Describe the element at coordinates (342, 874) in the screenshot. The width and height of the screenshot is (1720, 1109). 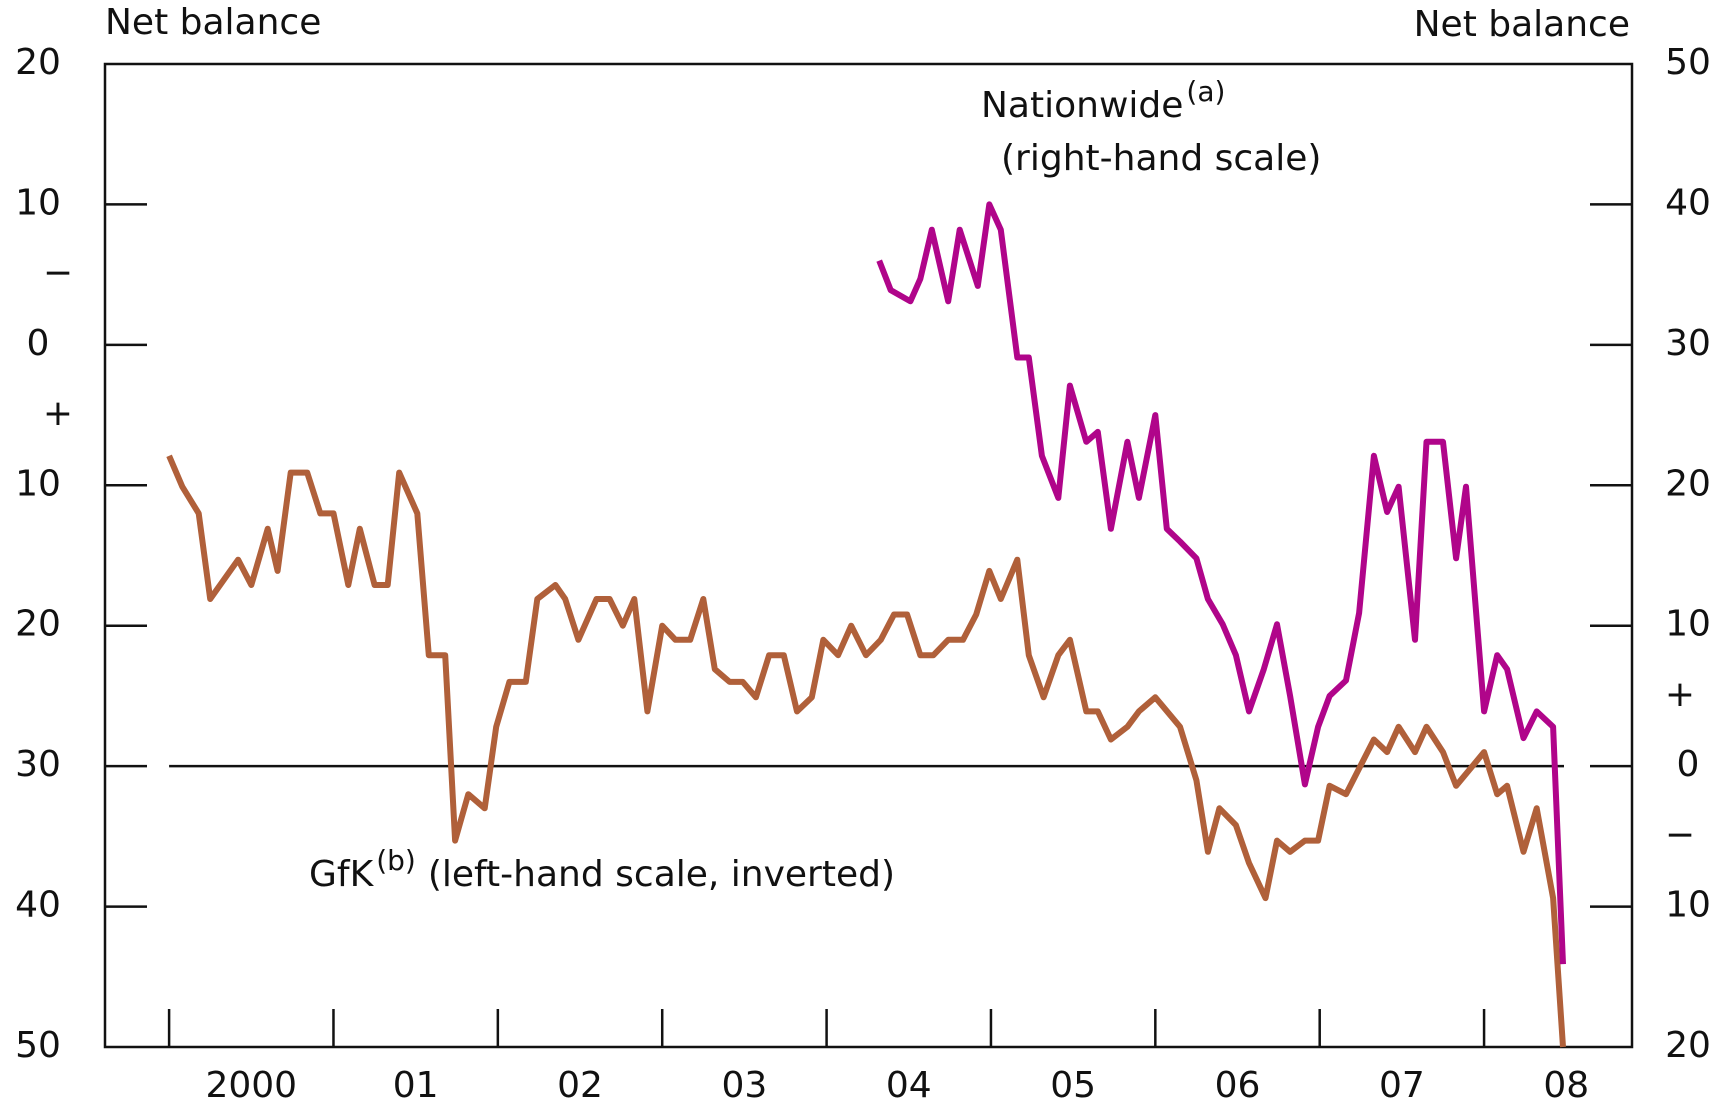
I see `series-name: GfK` at that location.